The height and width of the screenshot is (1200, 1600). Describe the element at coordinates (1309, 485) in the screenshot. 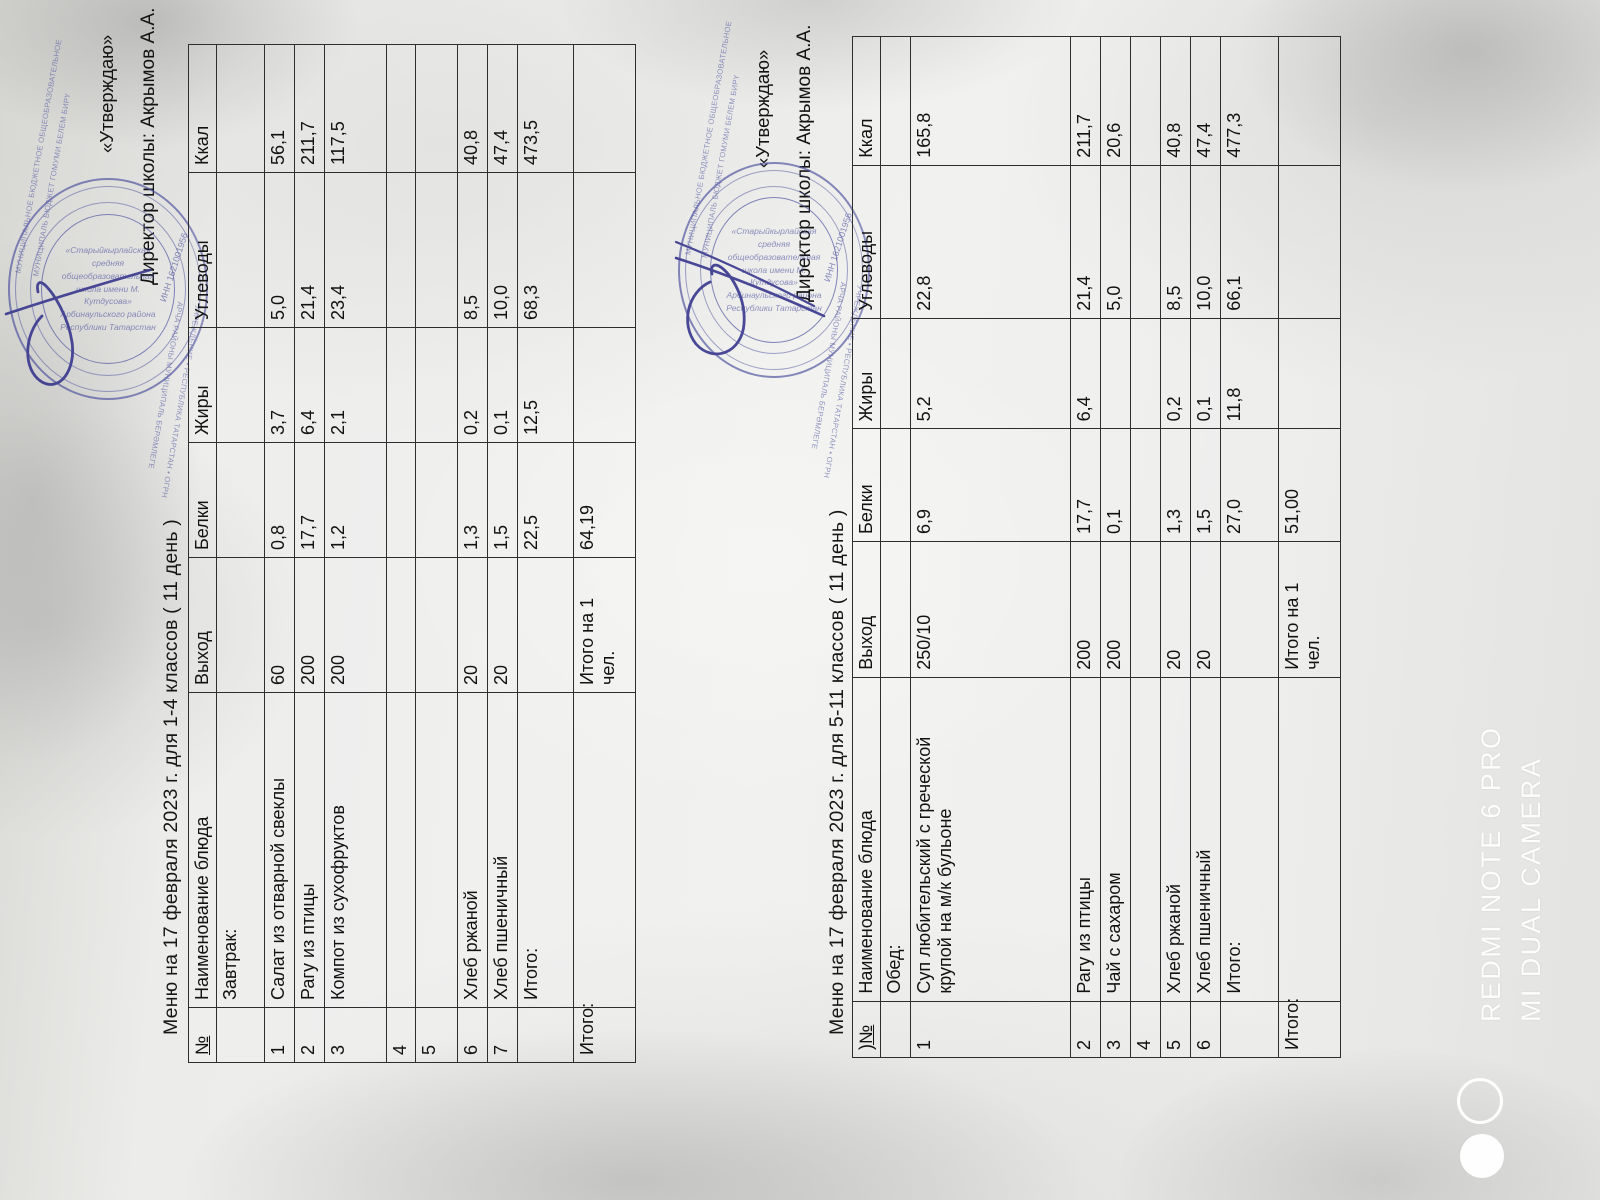

I see `grandtotal-protein: 51,00` at that location.